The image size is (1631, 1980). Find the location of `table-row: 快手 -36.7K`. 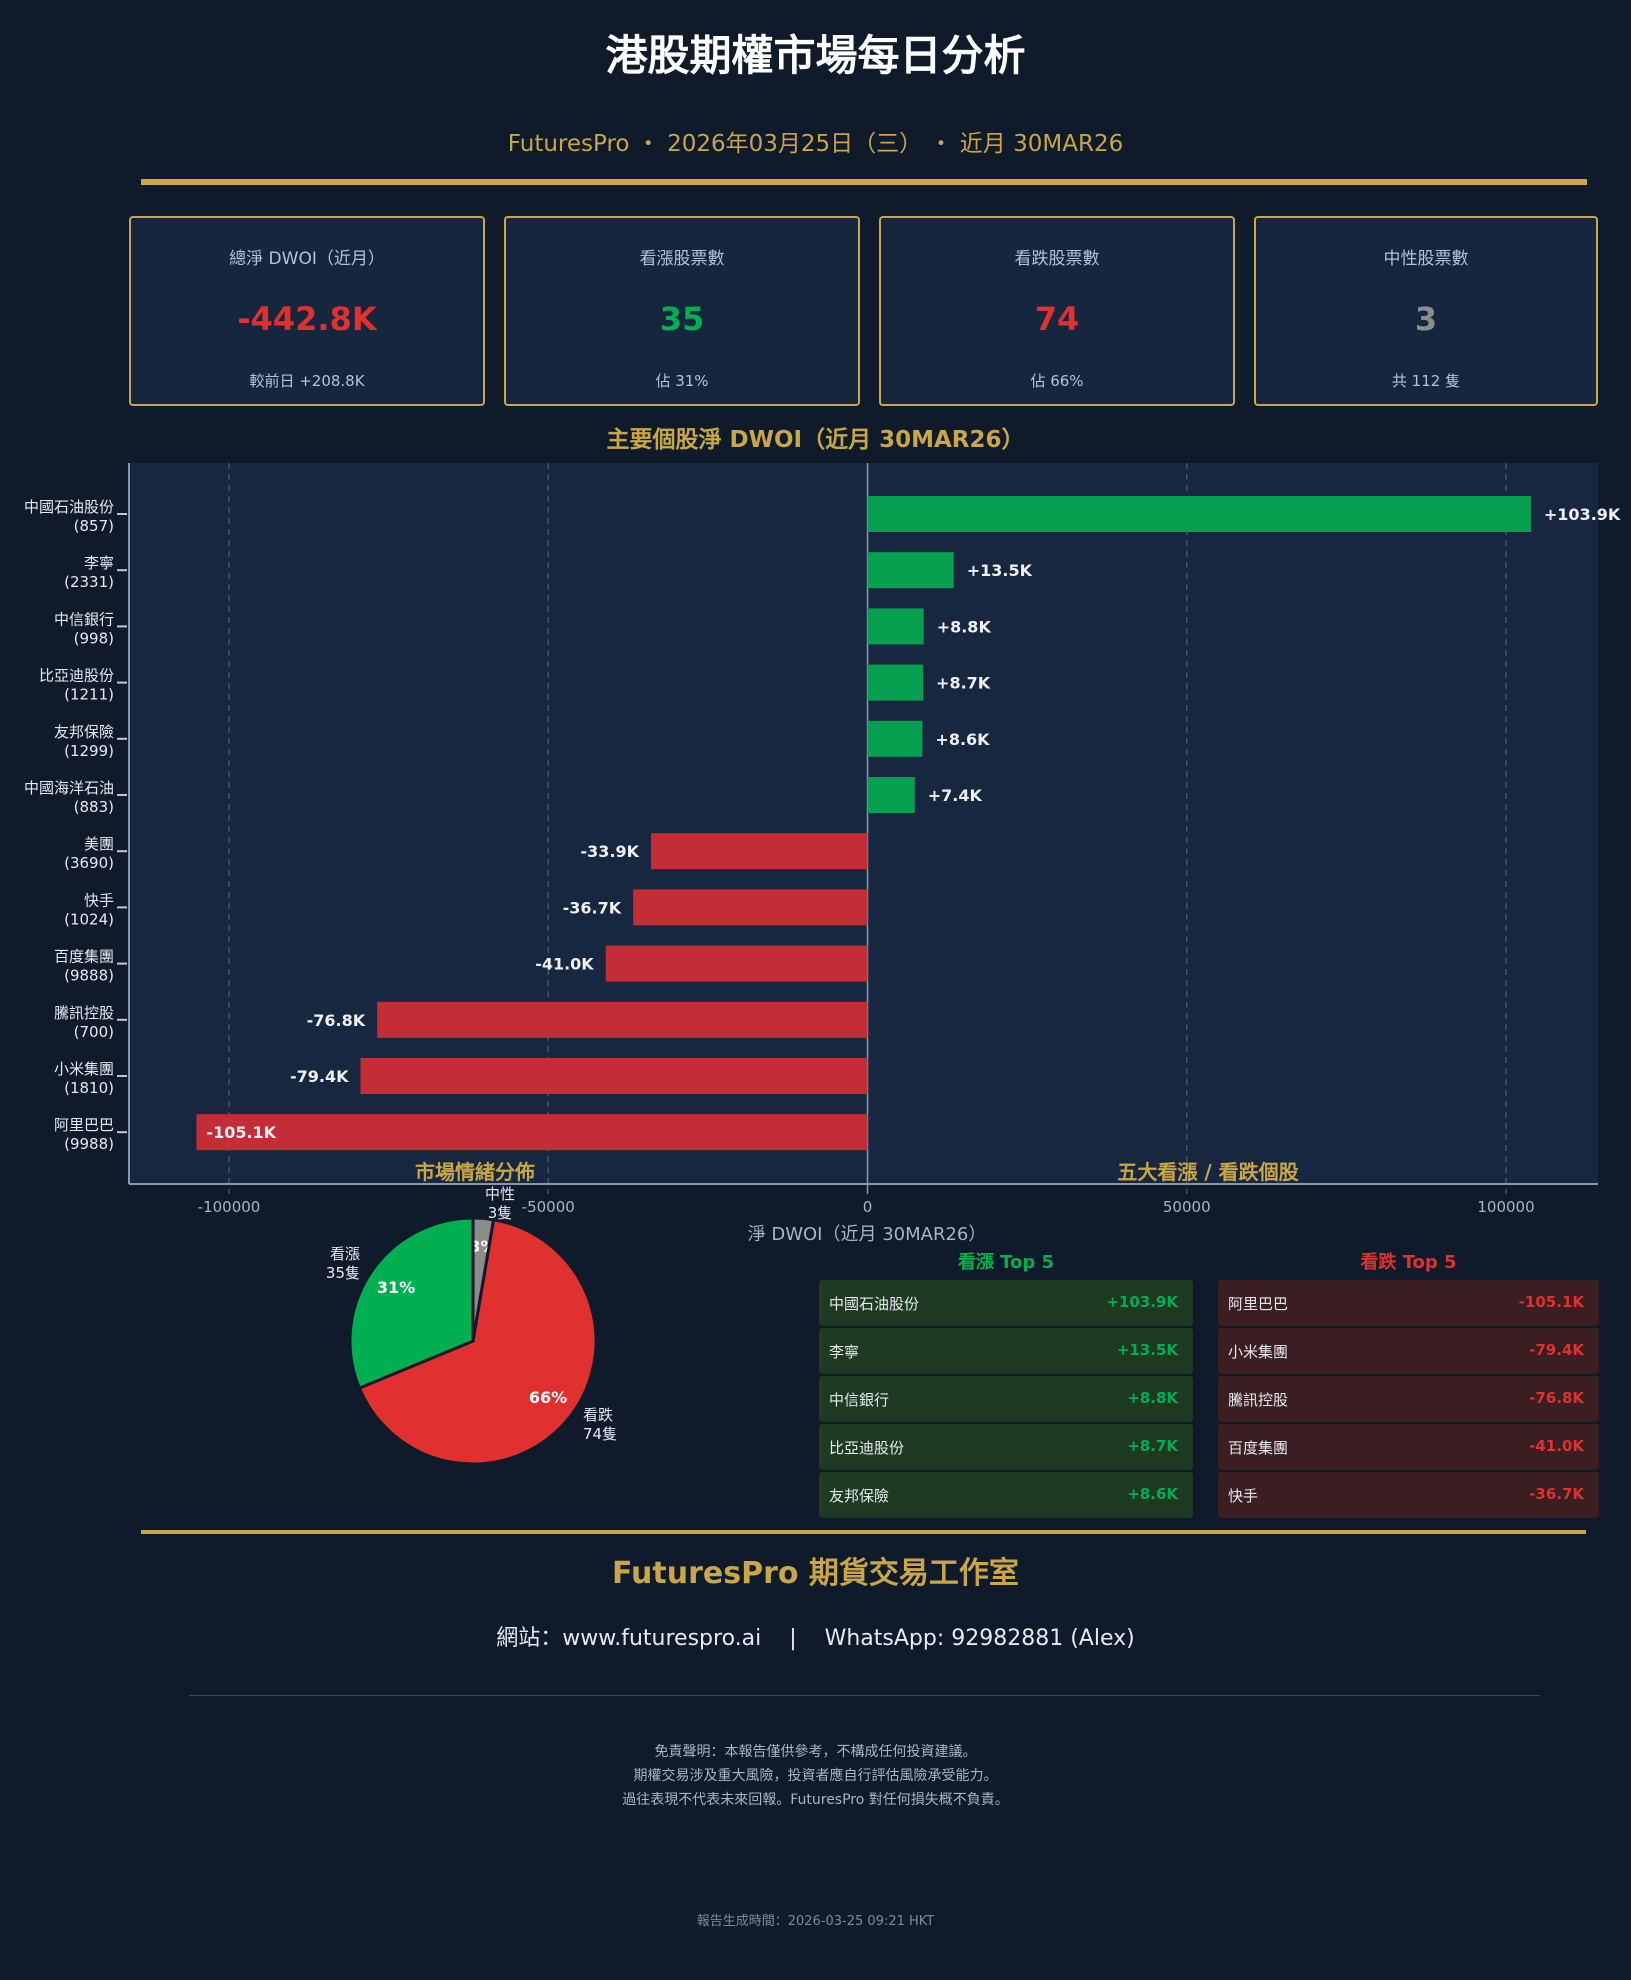

table-row: 快手 -36.7K is located at coordinates (1408, 1495).